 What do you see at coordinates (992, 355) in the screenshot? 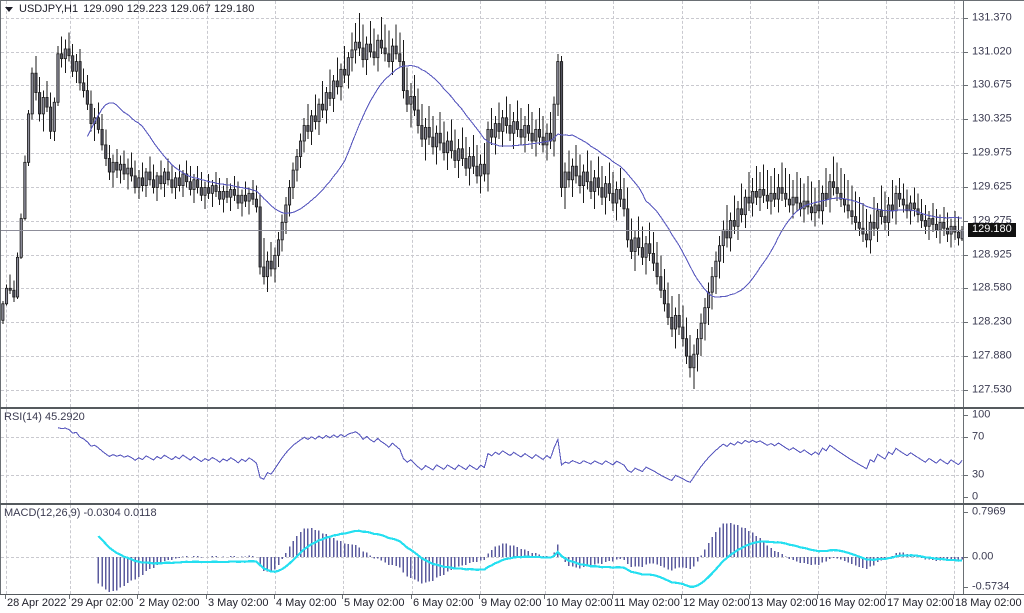
I see `axis-label: 127.880` at bounding box center [992, 355].